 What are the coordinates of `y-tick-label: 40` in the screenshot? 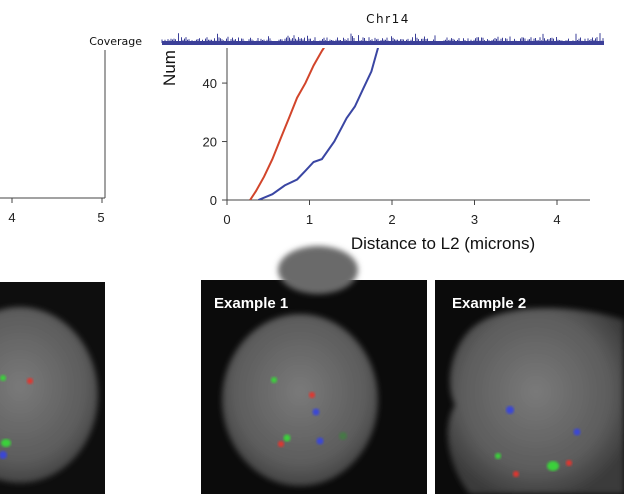 It's located at (210, 83).